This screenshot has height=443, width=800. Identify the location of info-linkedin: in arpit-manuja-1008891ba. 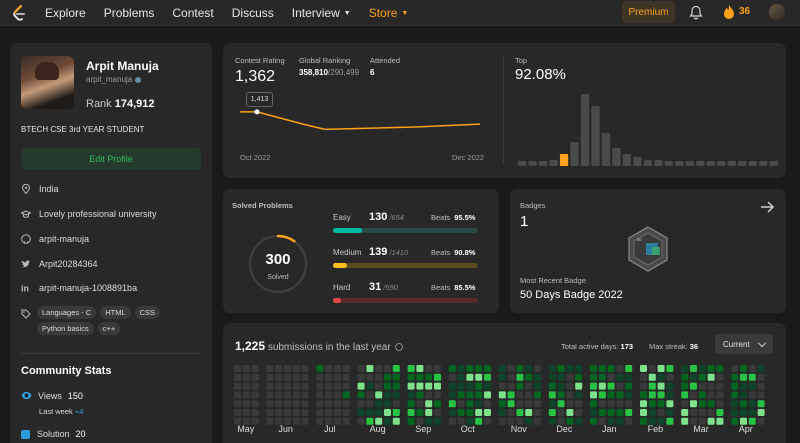
(79, 288).